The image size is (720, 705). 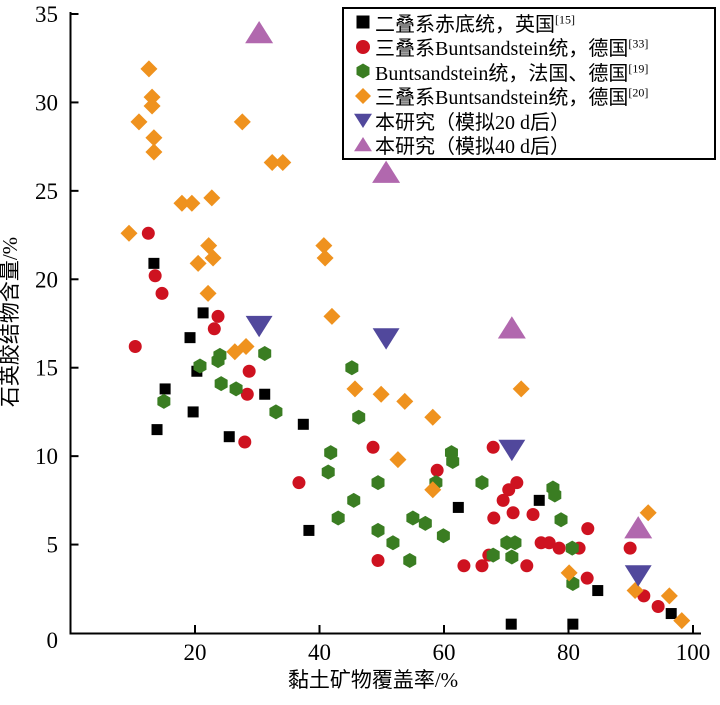 What do you see at coordinates (532, 47) in the screenshot?
I see `legend-item: 三叠系Buntsandstein统，德国[33]` at bounding box center [532, 47].